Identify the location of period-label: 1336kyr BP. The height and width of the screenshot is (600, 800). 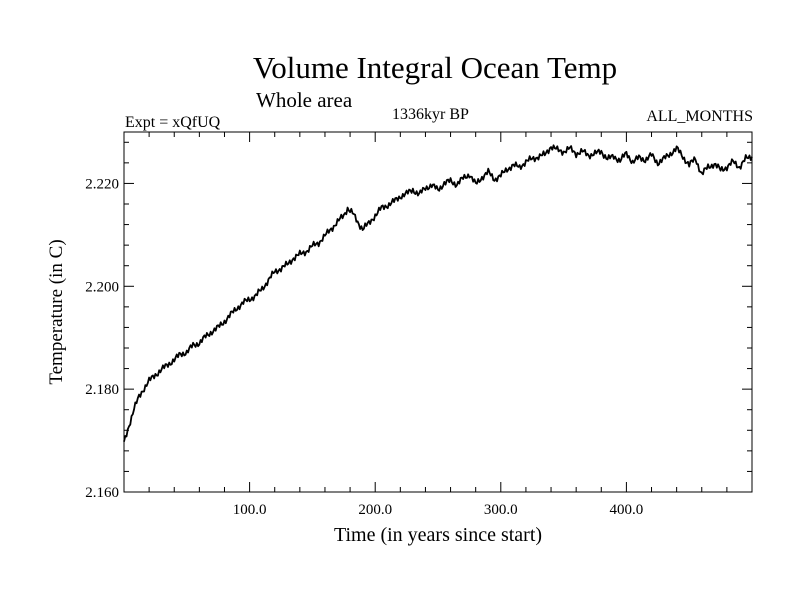
(430, 114).